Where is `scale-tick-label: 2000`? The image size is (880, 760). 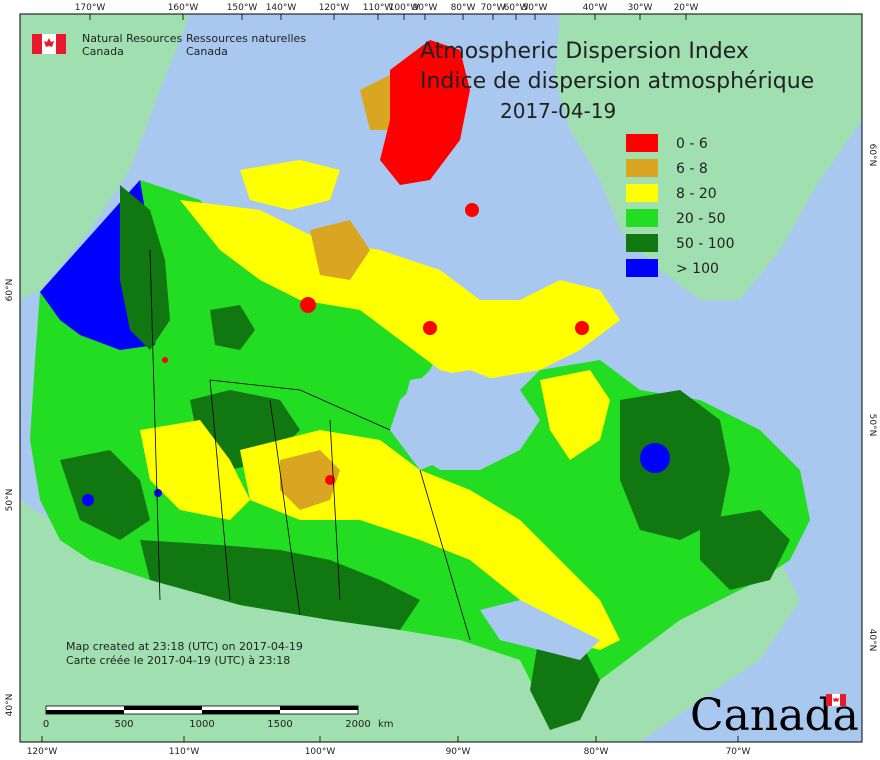
scale-tick-label: 2000 is located at coordinates (357, 724).